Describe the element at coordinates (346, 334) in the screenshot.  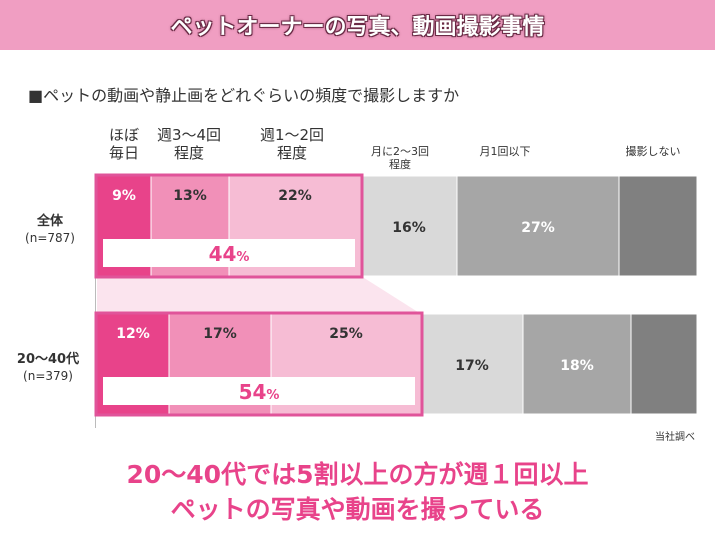
I see `value-label: 25%` at that location.